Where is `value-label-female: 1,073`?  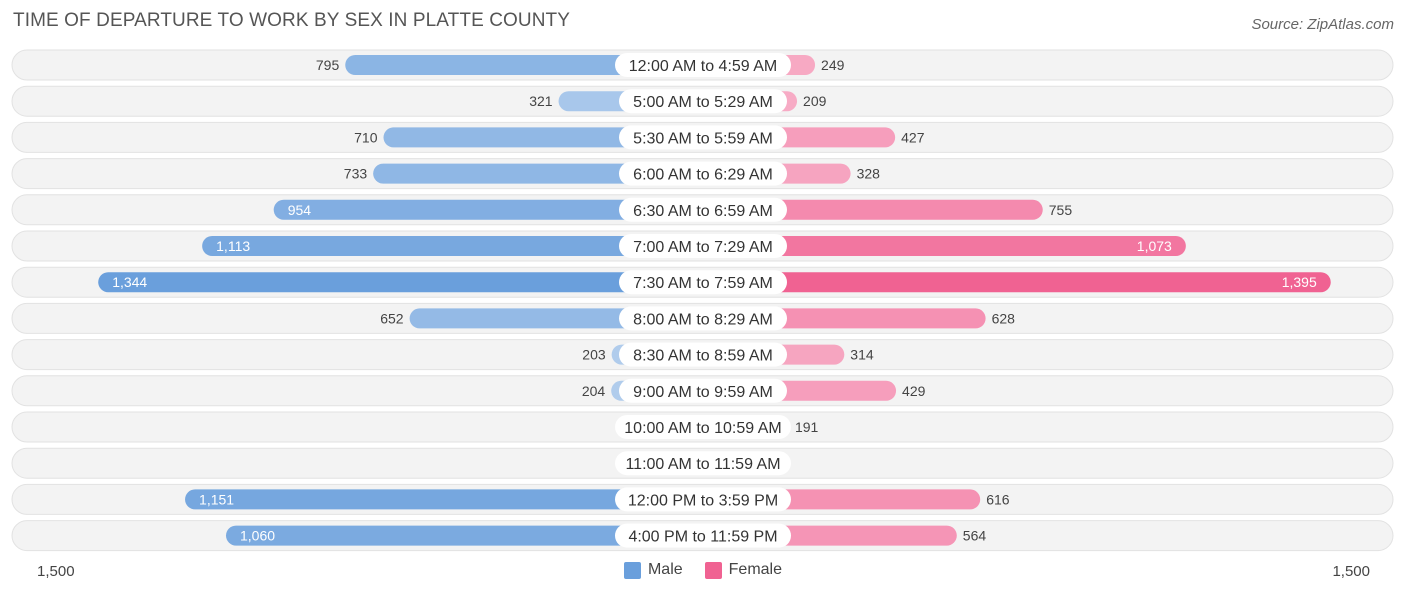 value-label-female: 1,073 is located at coordinates (1154, 246).